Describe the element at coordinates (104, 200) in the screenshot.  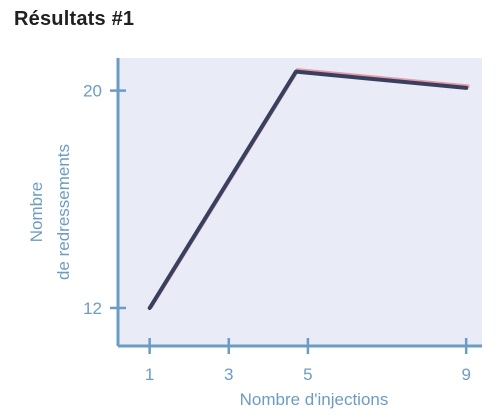
I see `y-ticks: 12 20` at that location.